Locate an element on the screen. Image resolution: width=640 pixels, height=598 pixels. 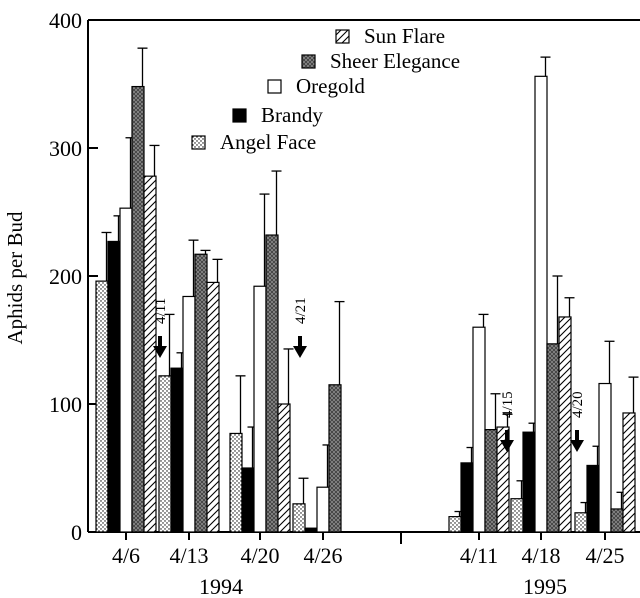
y-axis-title: Aphids per Bud is located at coordinates (15, 277).